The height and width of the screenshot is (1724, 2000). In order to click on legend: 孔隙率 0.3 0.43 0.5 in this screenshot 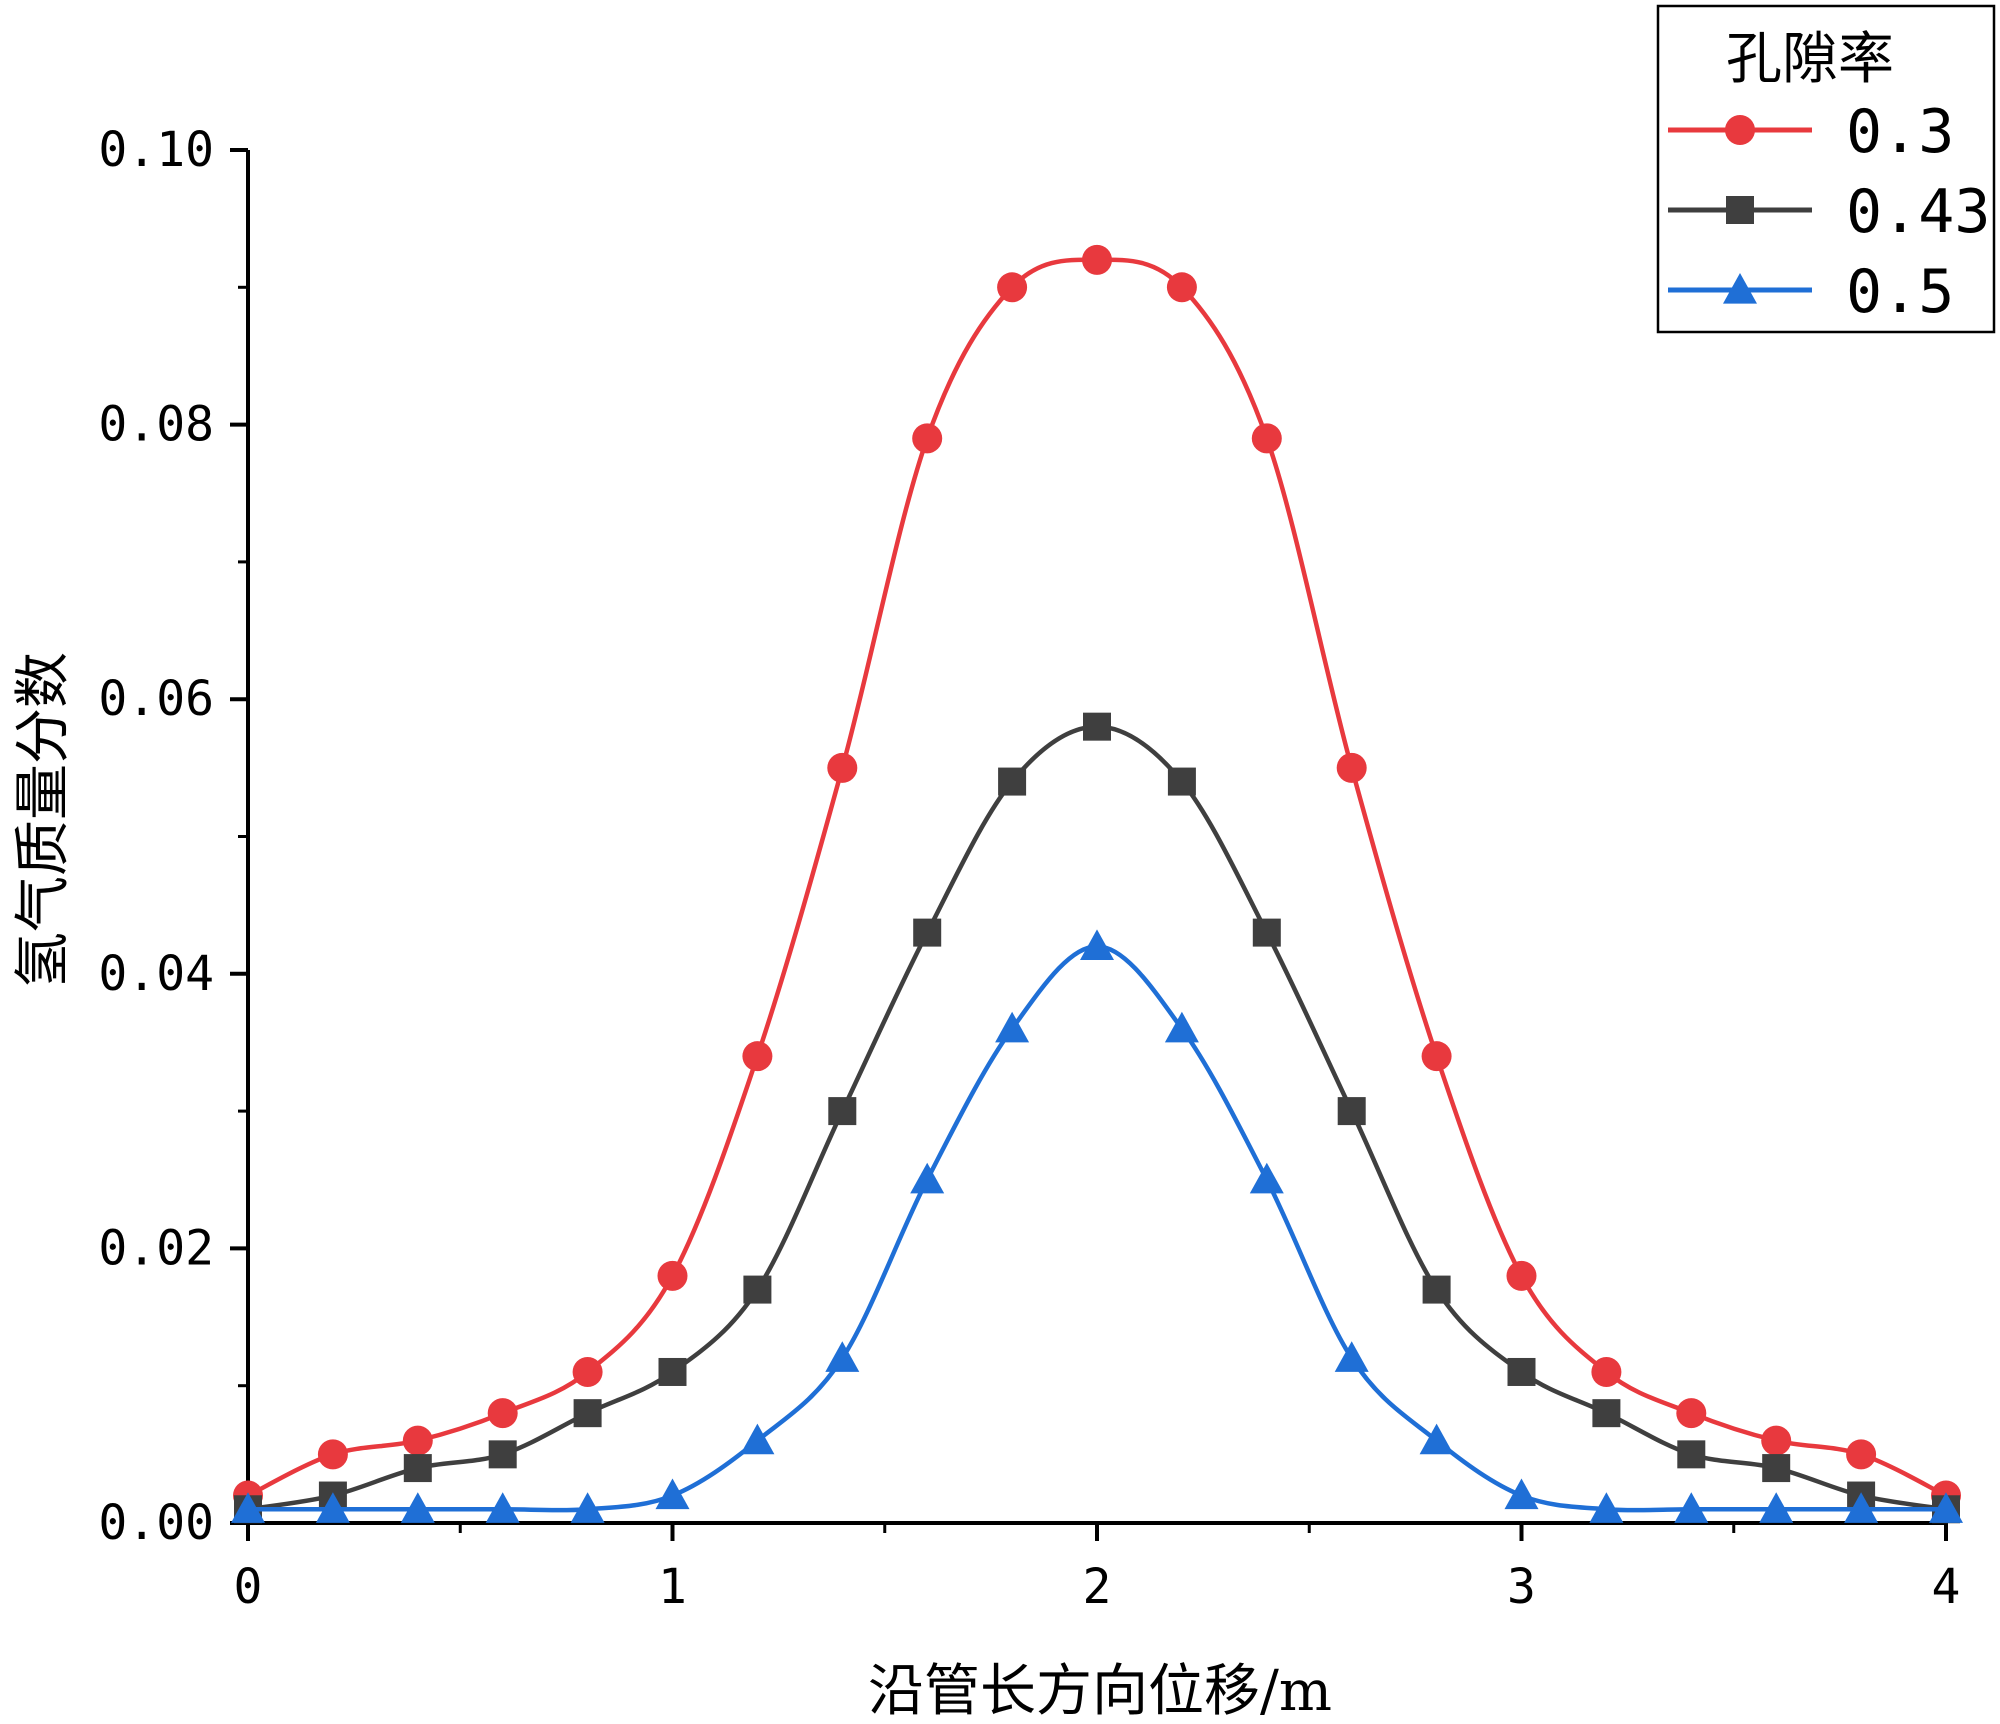, I will do `click(1826, 169)`.